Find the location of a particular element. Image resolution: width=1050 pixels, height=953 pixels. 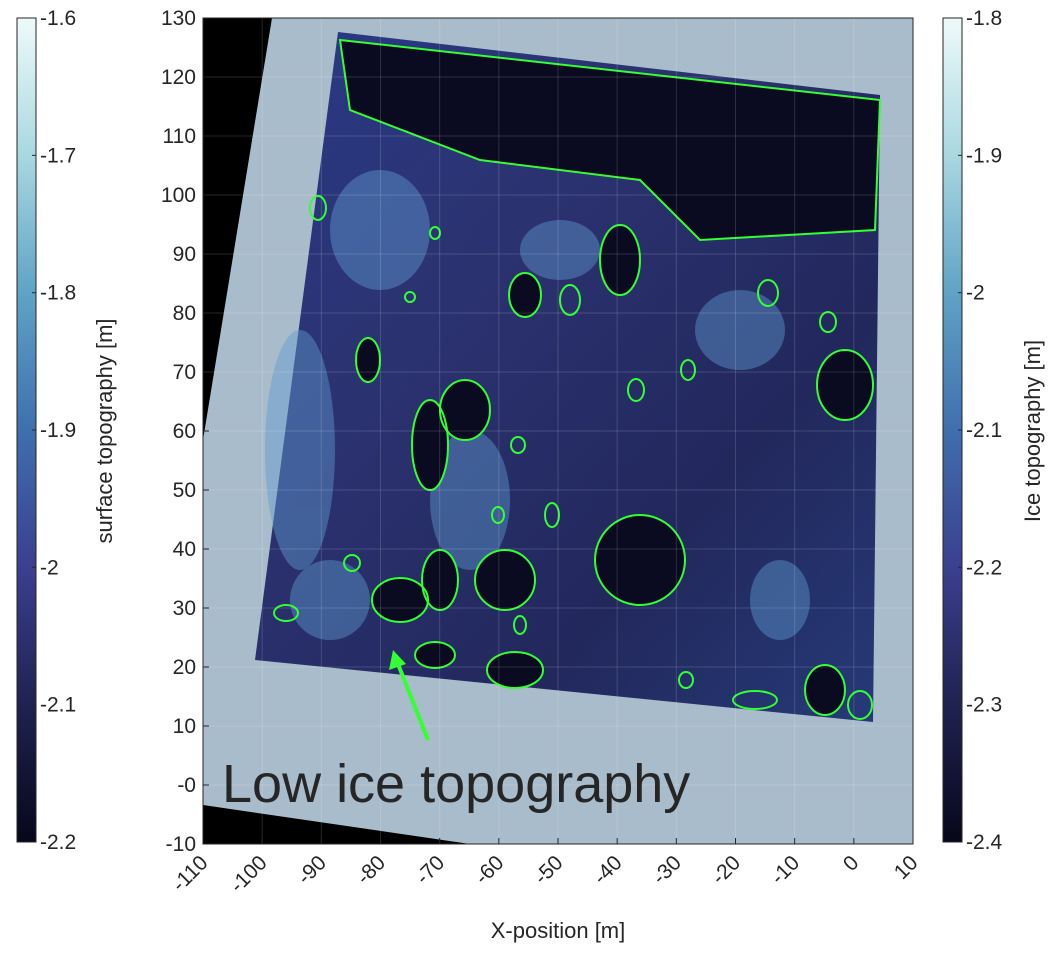

y-tick-label: 30 is located at coordinates (184, 608).